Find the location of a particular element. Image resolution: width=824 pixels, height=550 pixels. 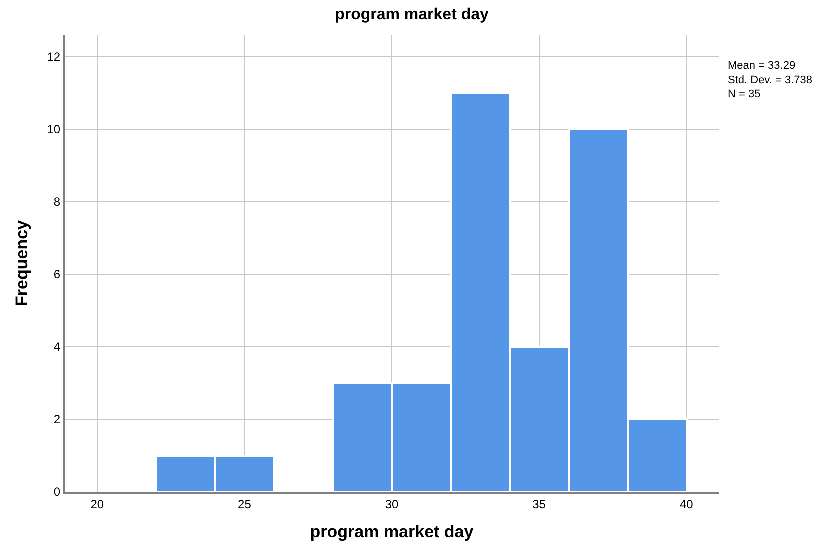

y-tick-label: 6 is located at coordinates (57, 275).